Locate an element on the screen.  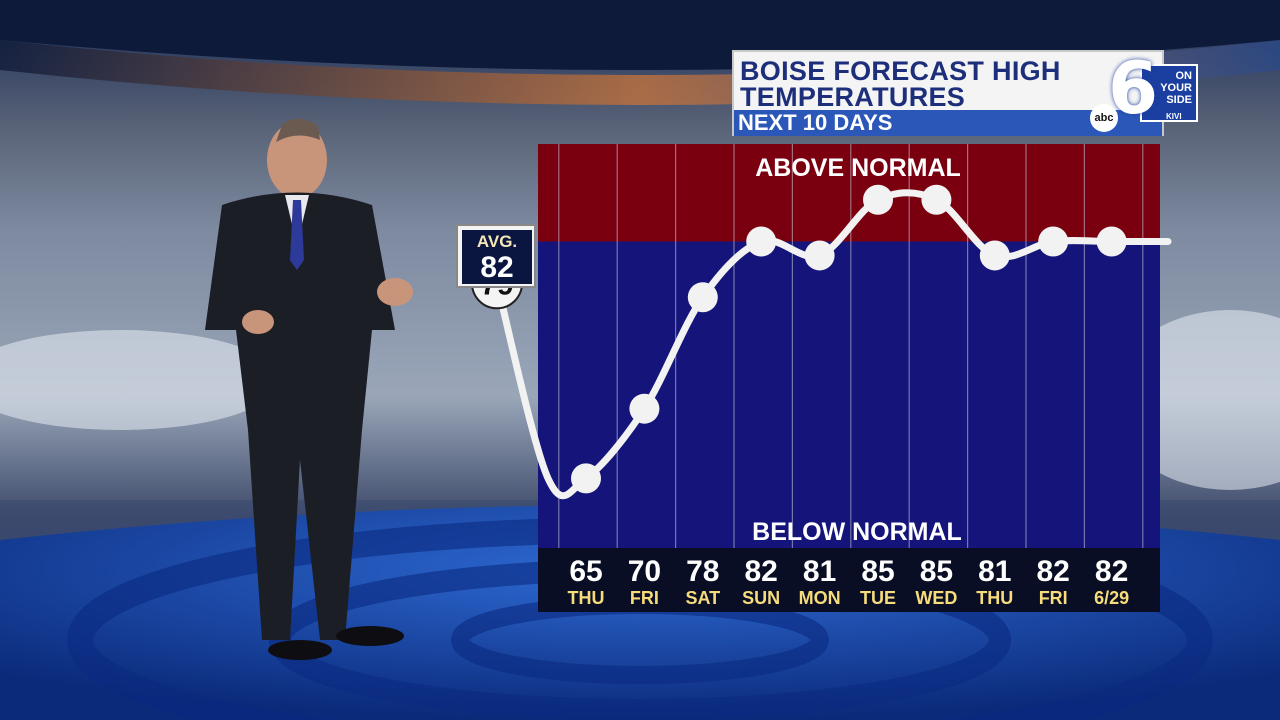
day-name: MON is located at coordinates (819, 598).